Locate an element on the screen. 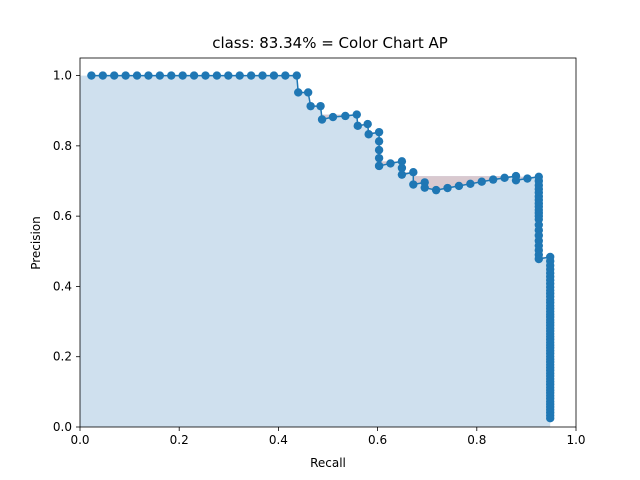  x-tick-label: 0.0 is located at coordinates (79, 440).